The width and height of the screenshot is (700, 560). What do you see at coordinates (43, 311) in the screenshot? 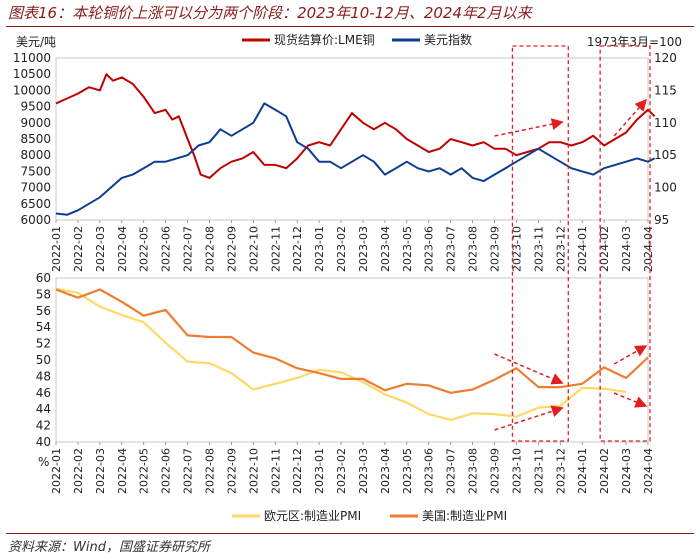
I see `bottom-y-tick-label: 56` at bounding box center [43, 311].